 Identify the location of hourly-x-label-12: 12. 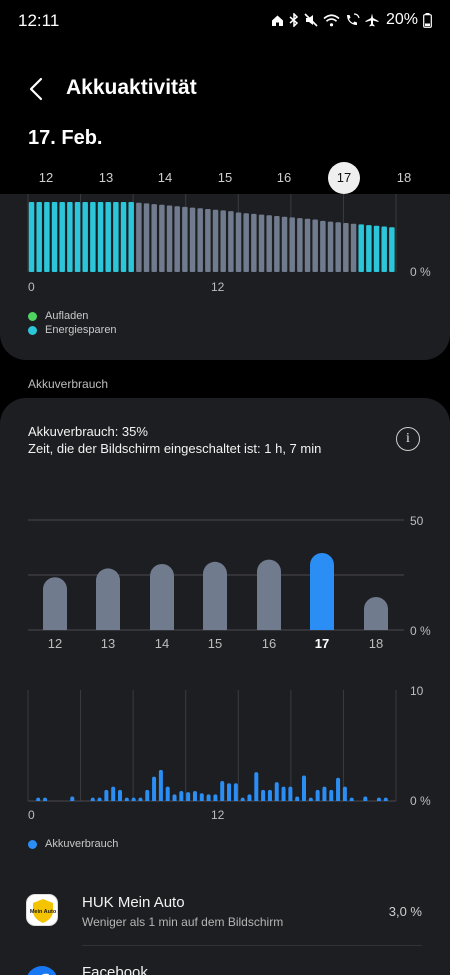
(218, 815).